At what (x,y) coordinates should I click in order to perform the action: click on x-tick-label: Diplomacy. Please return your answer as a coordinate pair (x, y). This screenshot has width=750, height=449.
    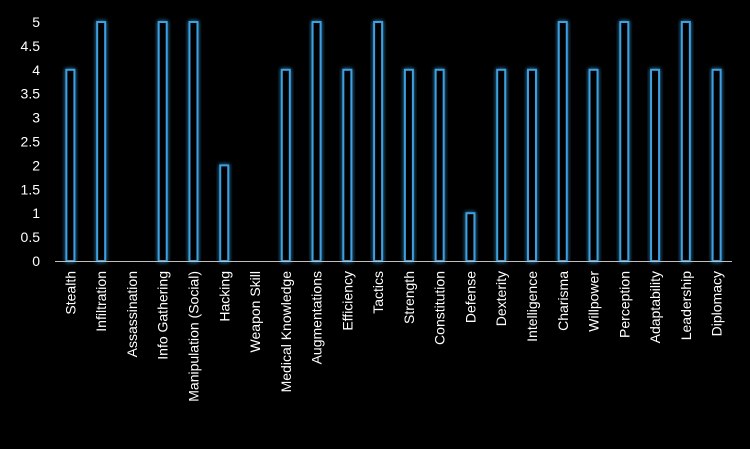
    Looking at the image, I should click on (717, 303).